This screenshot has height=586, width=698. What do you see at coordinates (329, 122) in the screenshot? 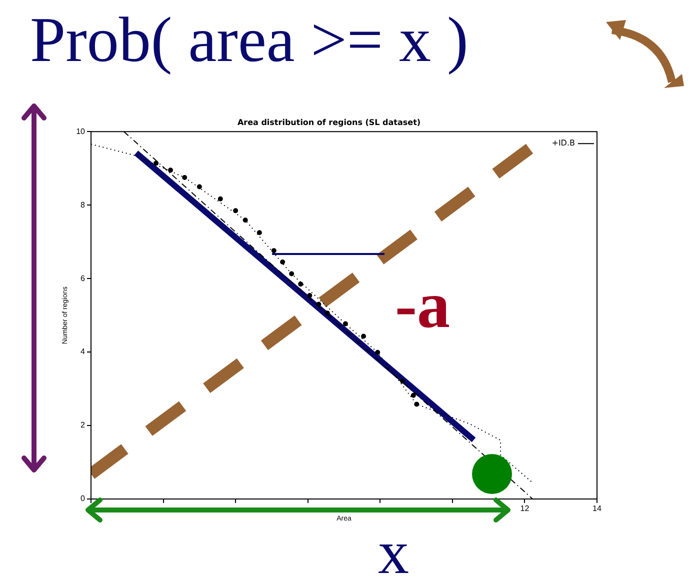
I see `chart-title: Area distribution of regions (SL dataset)` at bounding box center [329, 122].